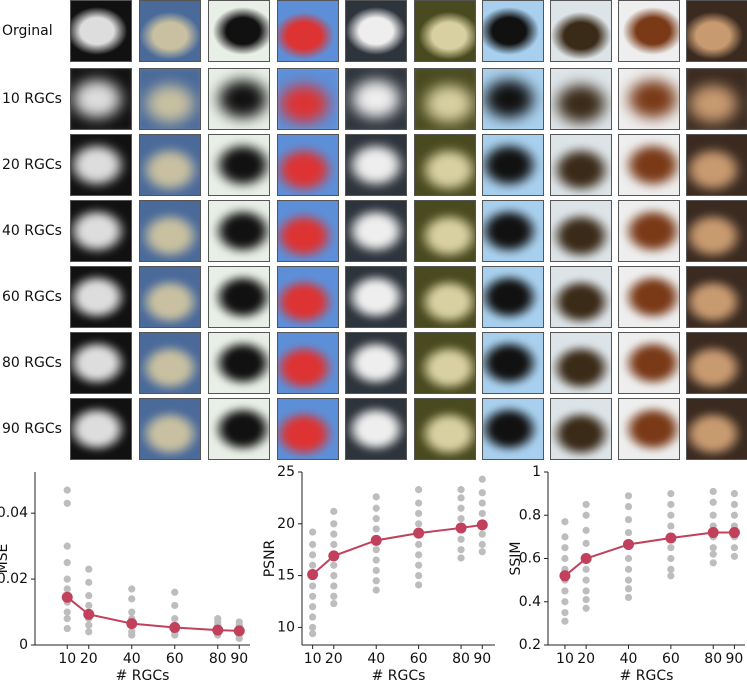 The height and width of the screenshot is (685, 747). Describe the element at coordinates (647, 676) in the screenshot. I see `x-axis-label: # RGCs` at that location.